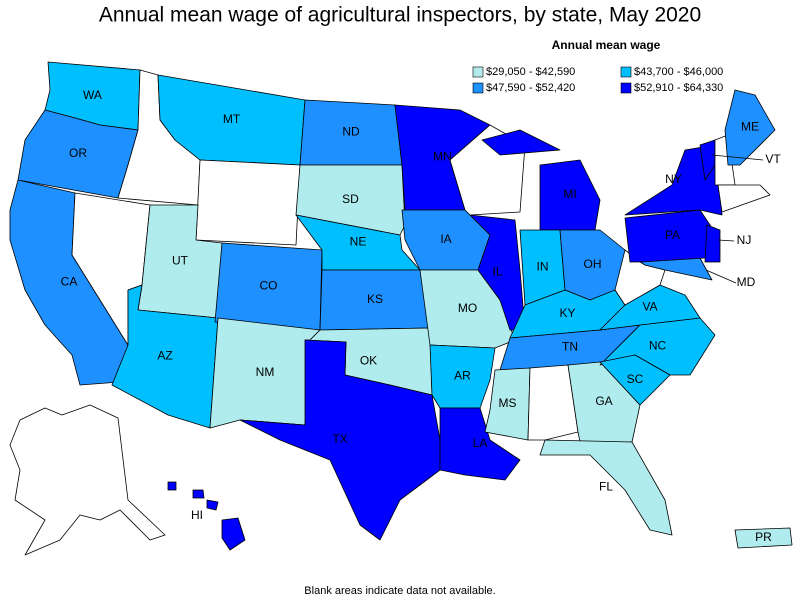 The height and width of the screenshot is (600, 800). I want to click on state-label: HI, so click(197, 515).